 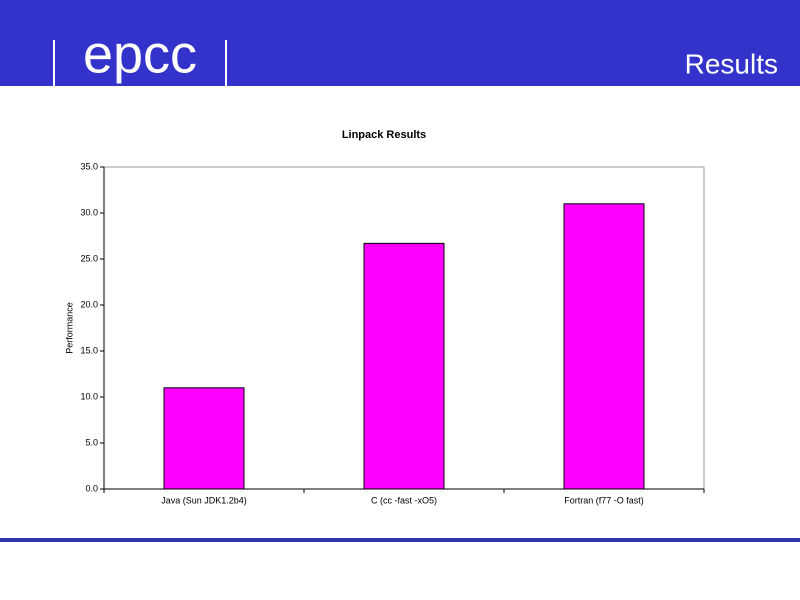 I want to click on slide-title: Results, so click(x=731, y=63).